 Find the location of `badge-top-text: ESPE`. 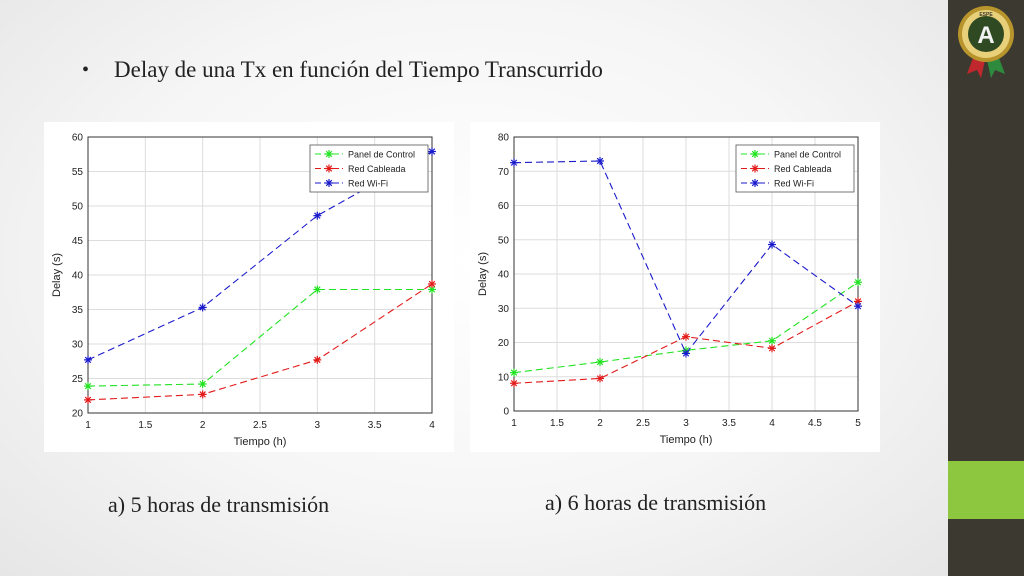

badge-top-text: ESPE is located at coordinates (986, 15).